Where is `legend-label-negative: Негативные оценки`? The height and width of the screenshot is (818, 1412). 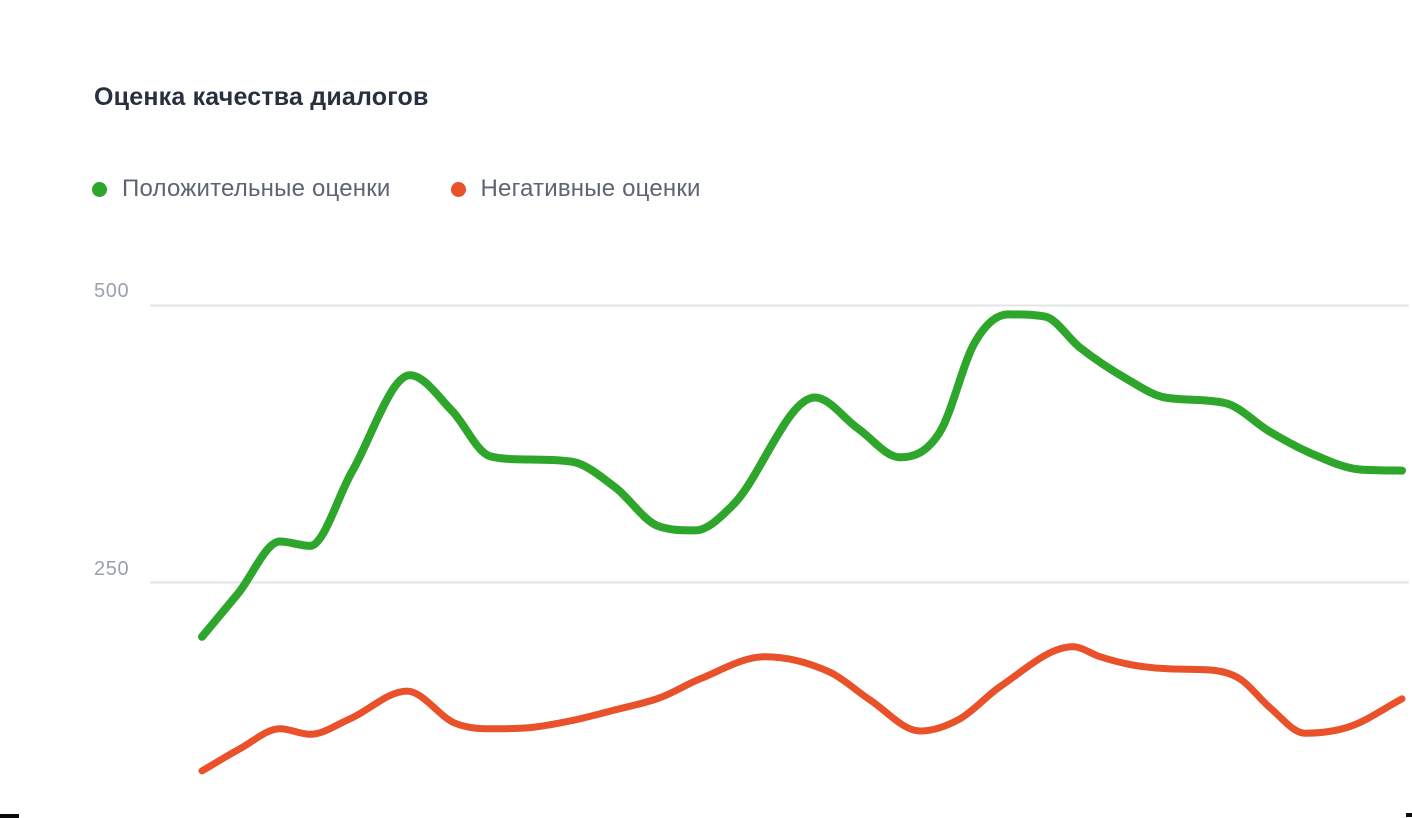 legend-label-negative: Негативные оценки is located at coordinates (590, 188).